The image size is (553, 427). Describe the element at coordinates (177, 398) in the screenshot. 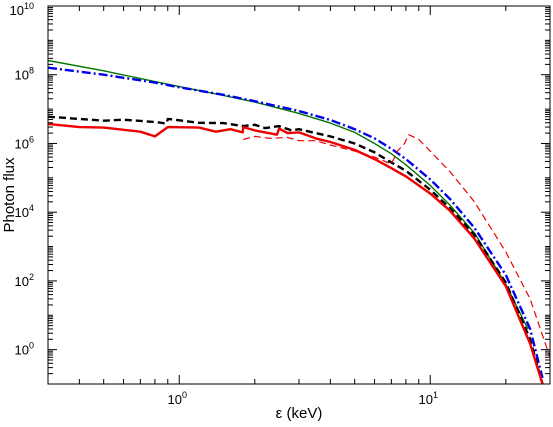

I see `x-tick-label: 10⁰` at that location.